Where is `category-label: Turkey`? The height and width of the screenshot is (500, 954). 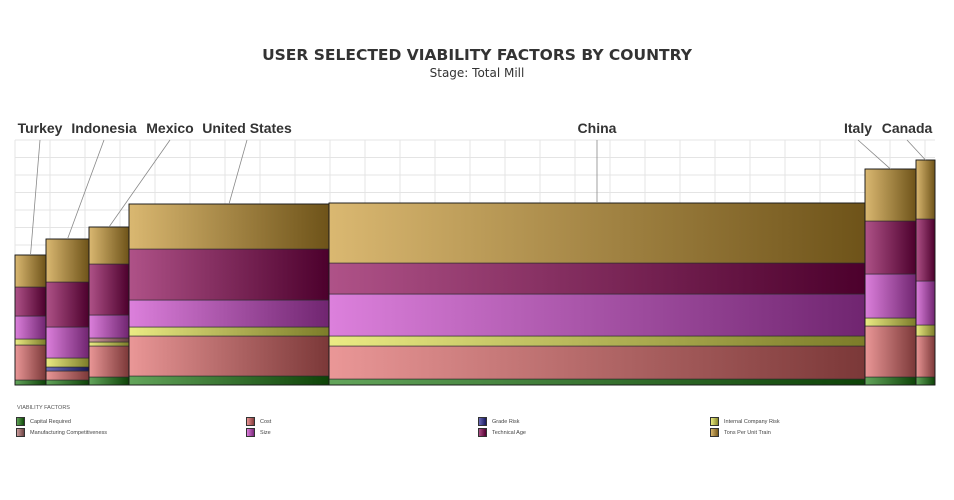 category-label: Turkey is located at coordinates (40, 128).